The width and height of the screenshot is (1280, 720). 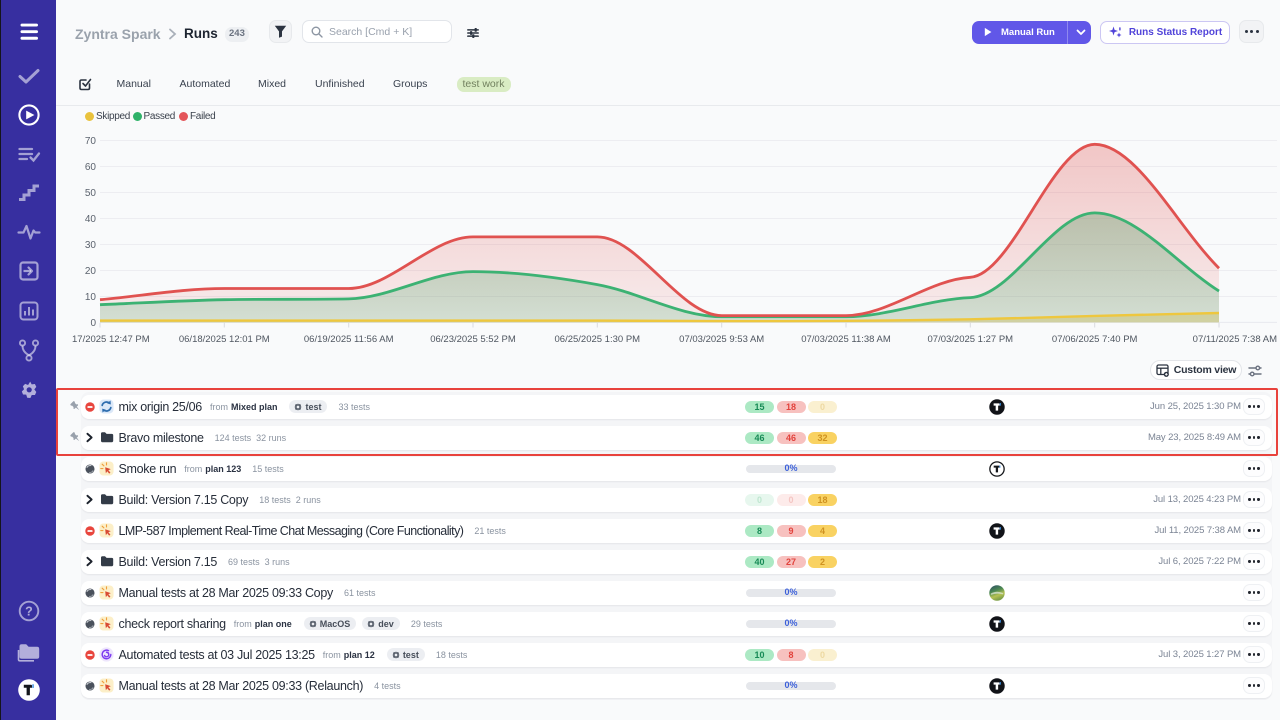 What do you see at coordinates (91, 271) in the screenshot?
I see `svg-text: 20` at bounding box center [91, 271].